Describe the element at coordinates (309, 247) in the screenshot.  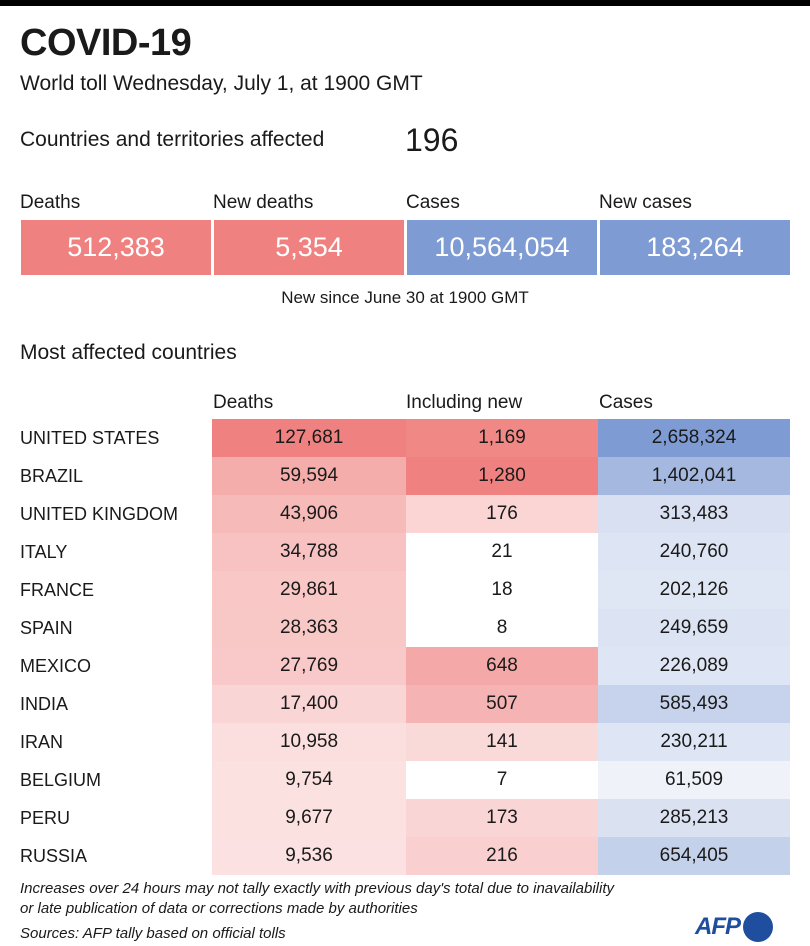
I see `summary-value-new-deaths: 5,354` at that location.